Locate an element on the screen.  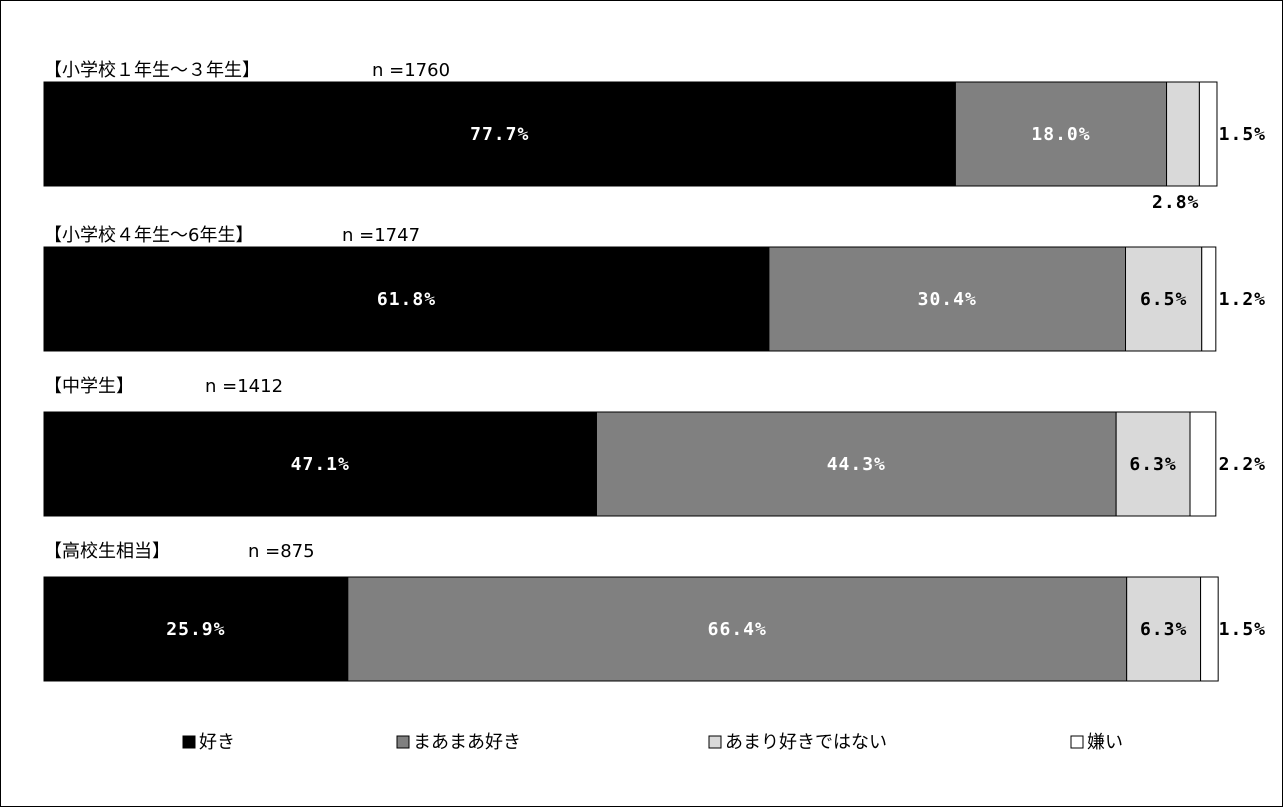
data-label: 61.8% is located at coordinates (406, 299).